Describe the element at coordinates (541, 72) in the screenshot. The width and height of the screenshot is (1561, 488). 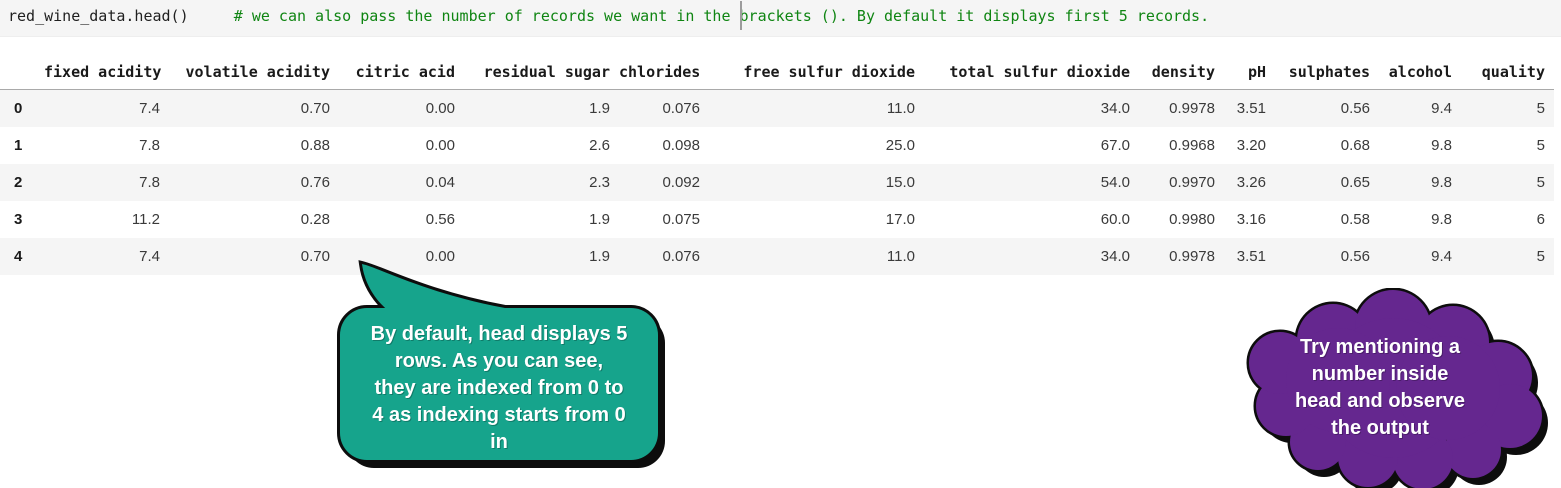
I see `column-header: residual sugar` at that location.